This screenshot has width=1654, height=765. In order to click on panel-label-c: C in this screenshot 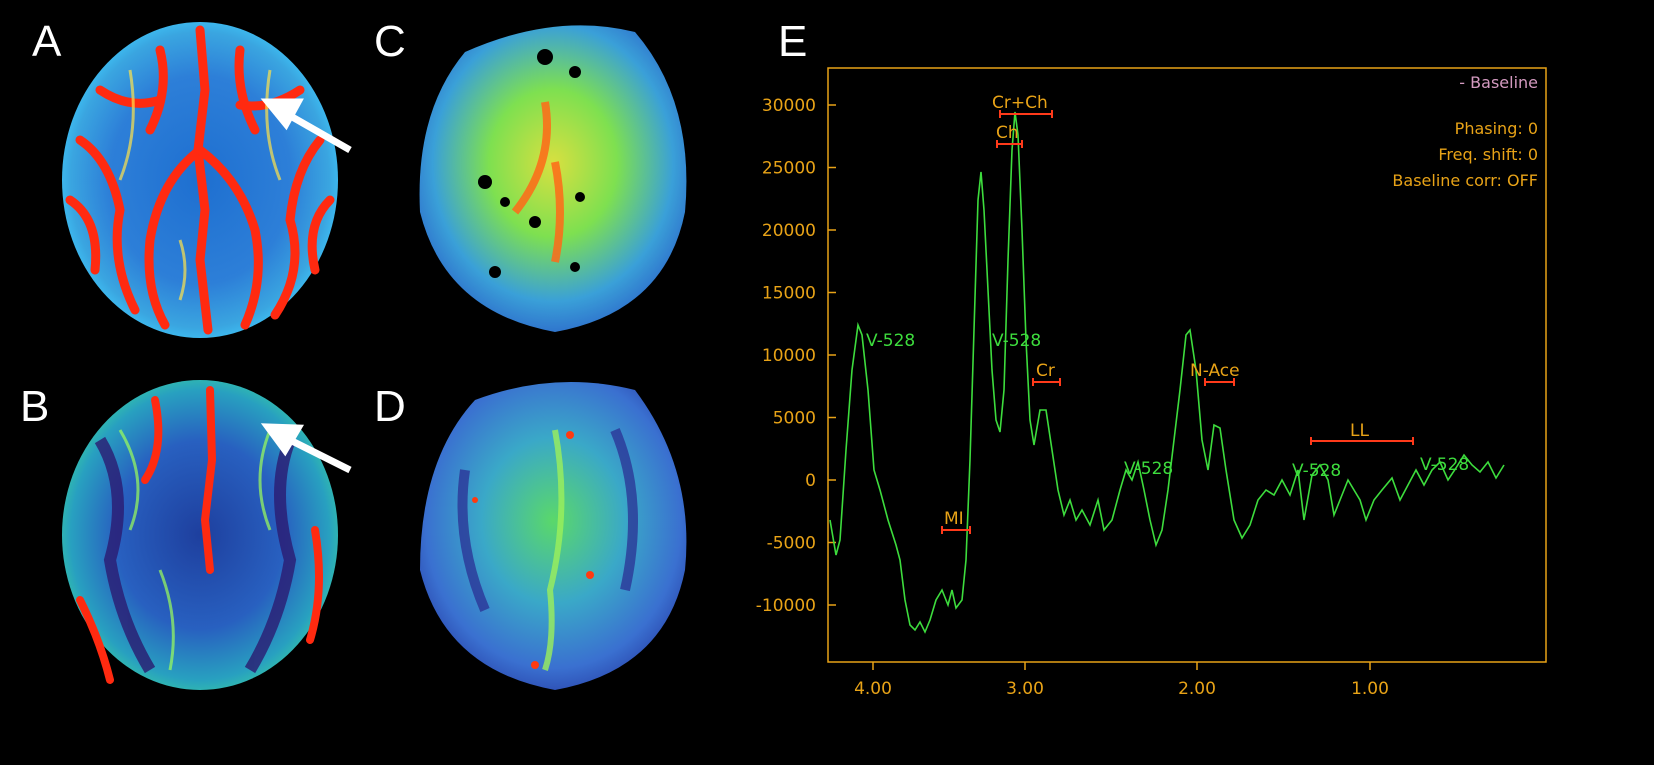, I will do `click(390, 41)`.